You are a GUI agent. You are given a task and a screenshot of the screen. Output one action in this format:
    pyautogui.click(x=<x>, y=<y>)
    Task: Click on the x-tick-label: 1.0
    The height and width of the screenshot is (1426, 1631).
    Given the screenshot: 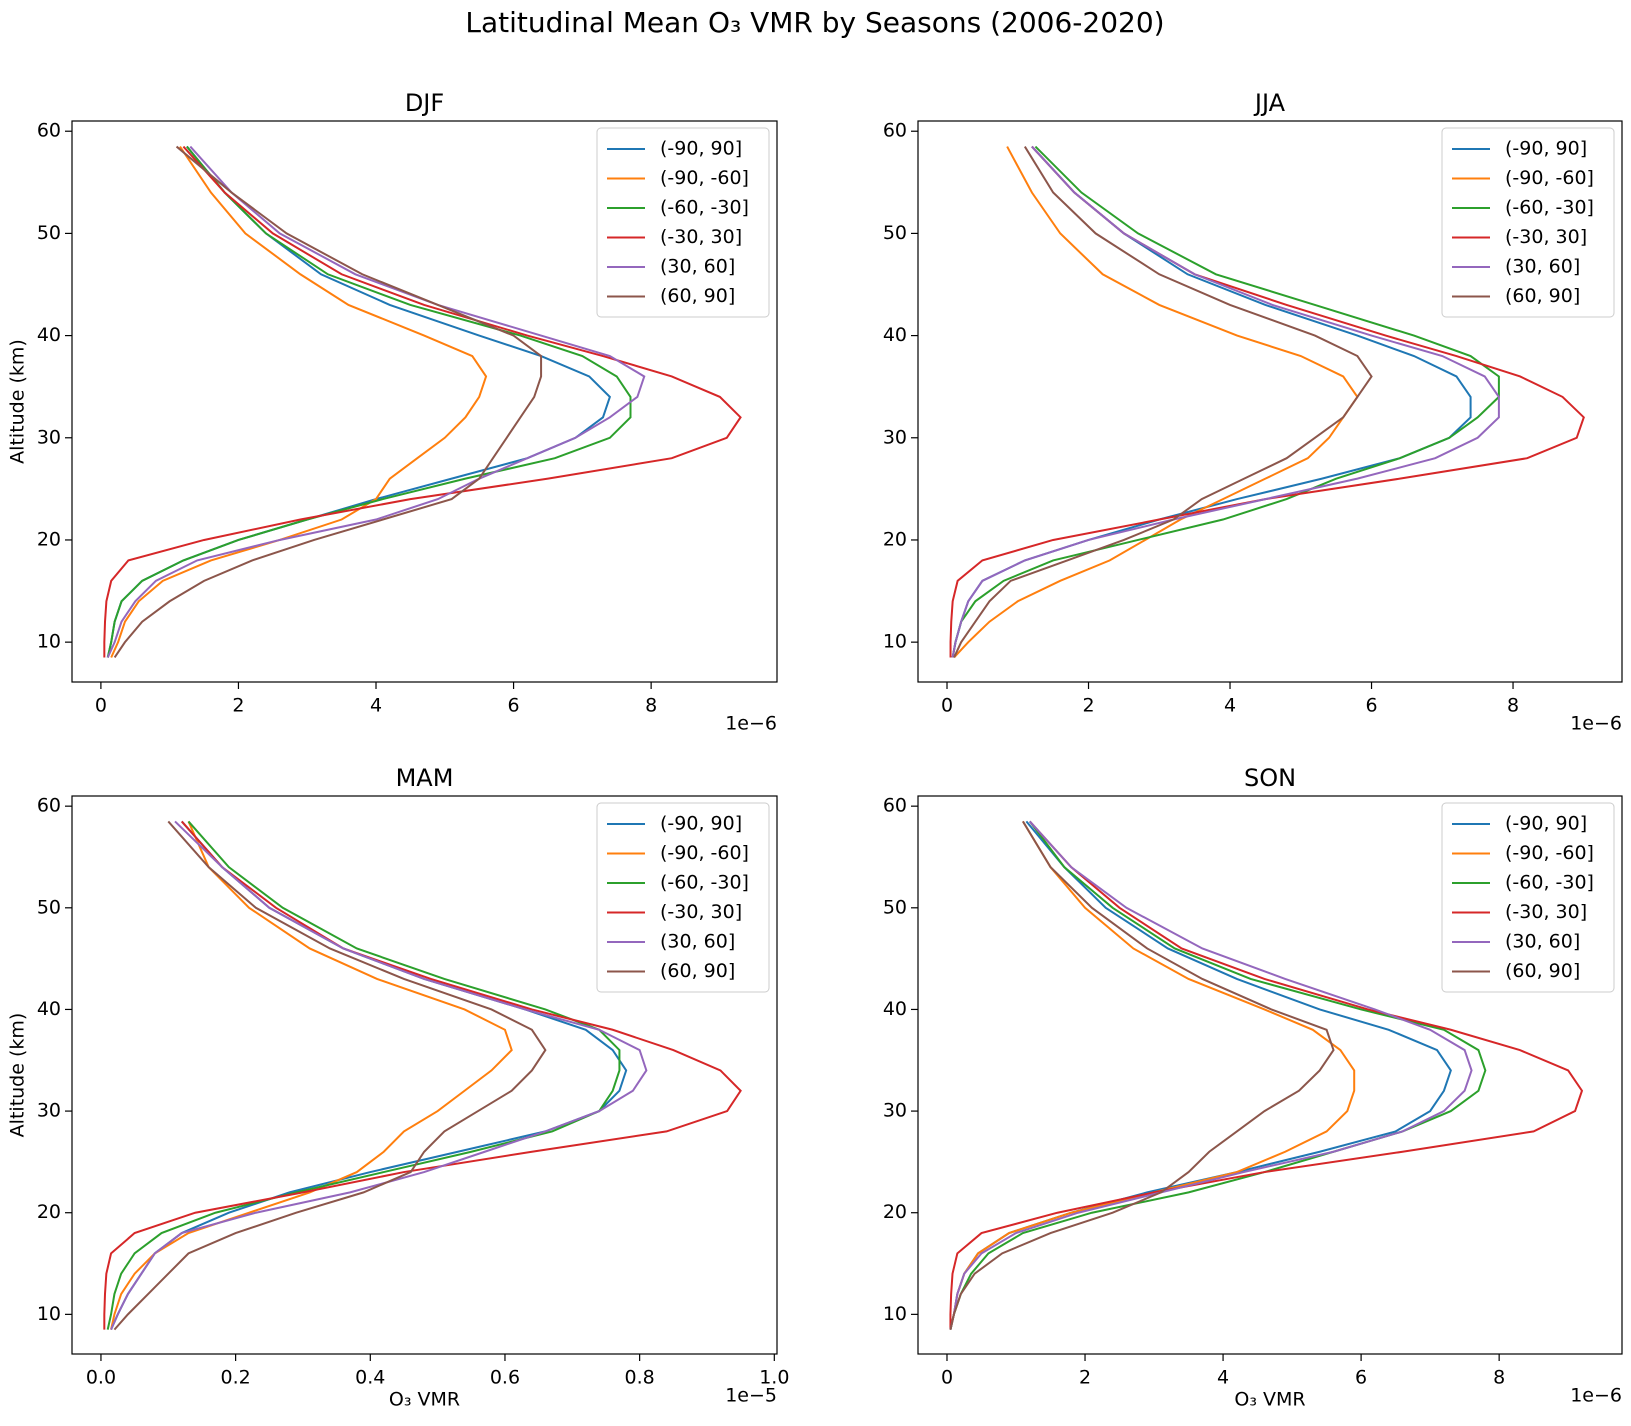 What is the action you would take?
    pyautogui.click(x=774, y=1378)
    